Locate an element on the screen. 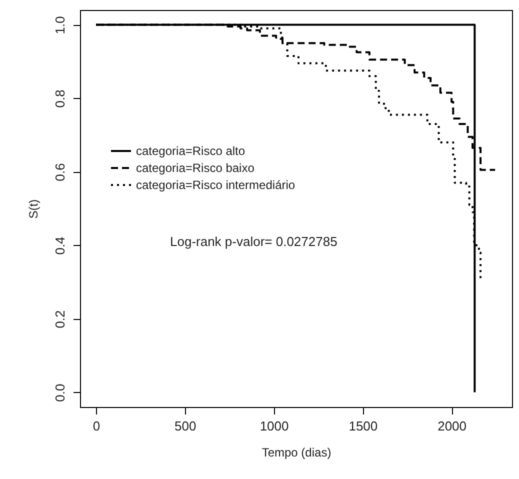 This screenshot has height=479, width=519. x-tick-label: 1500 is located at coordinates (363, 426).